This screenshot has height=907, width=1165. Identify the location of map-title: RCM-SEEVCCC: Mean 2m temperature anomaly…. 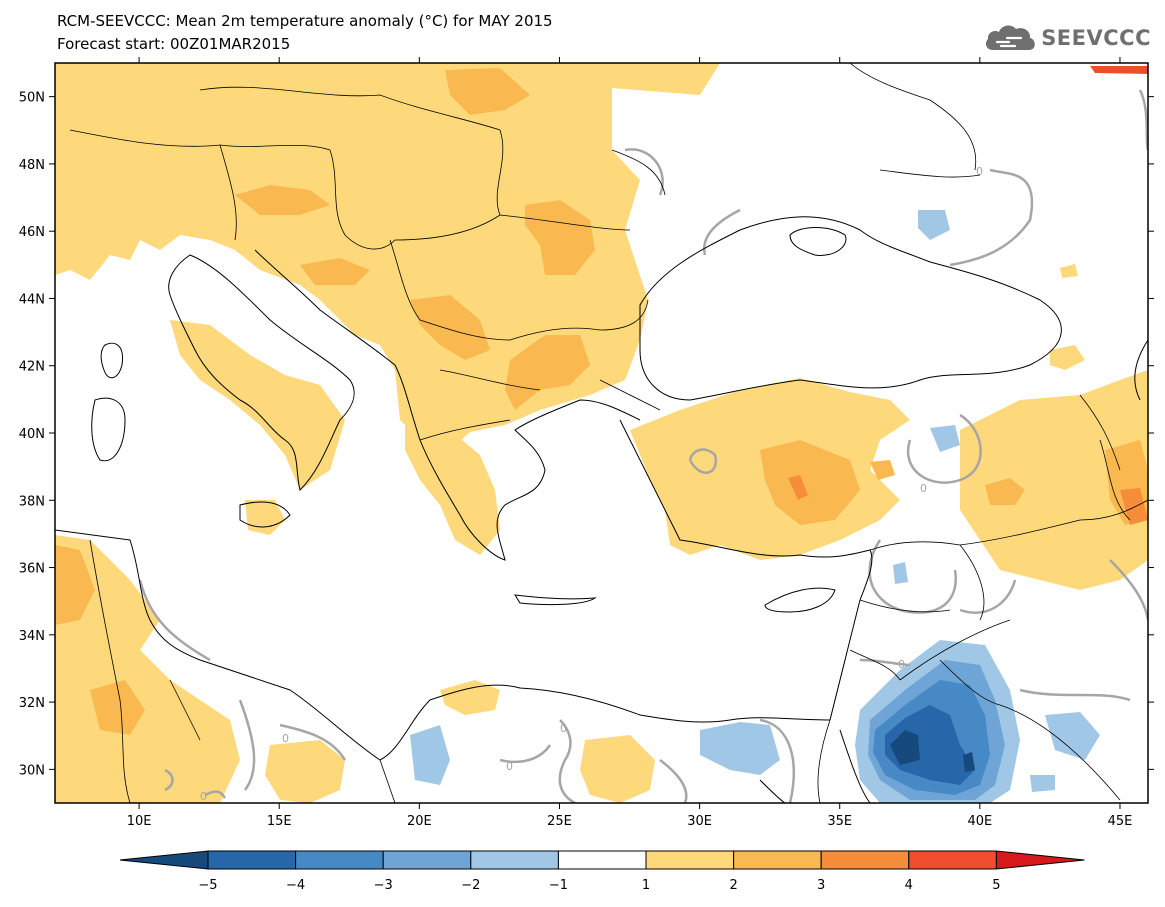
(305, 21).